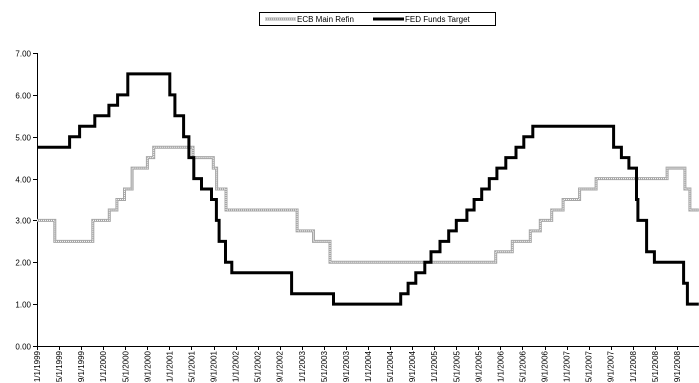 The width and height of the screenshot is (699, 383). Describe the element at coordinates (125, 366) in the screenshot. I see `x-tick-label: 5/1/2000` at that location.